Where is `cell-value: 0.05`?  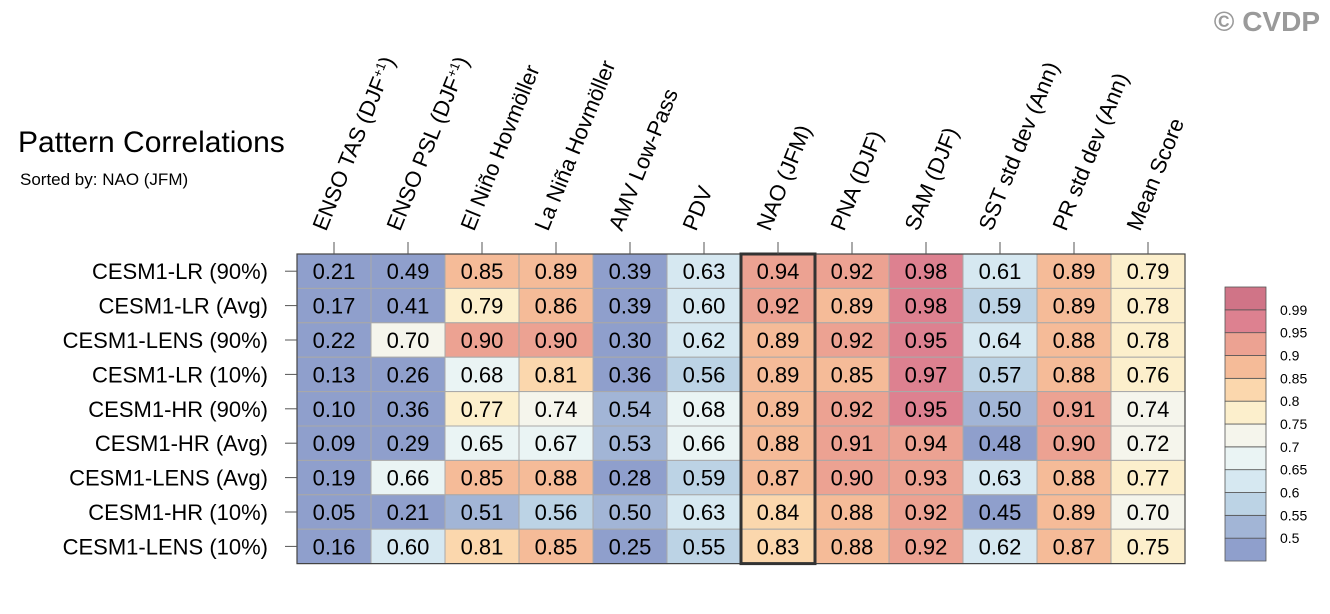
cell-value: 0.05 is located at coordinates (334, 512).